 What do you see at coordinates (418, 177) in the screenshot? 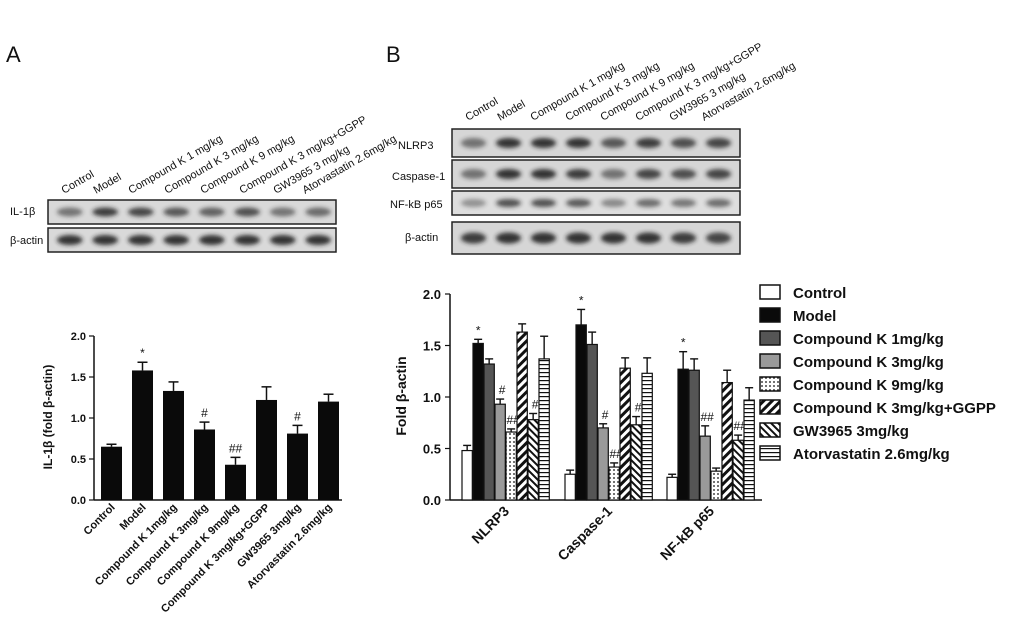
I see `blot-b-row-label: Caspase-1` at bounding box center [418, 177].